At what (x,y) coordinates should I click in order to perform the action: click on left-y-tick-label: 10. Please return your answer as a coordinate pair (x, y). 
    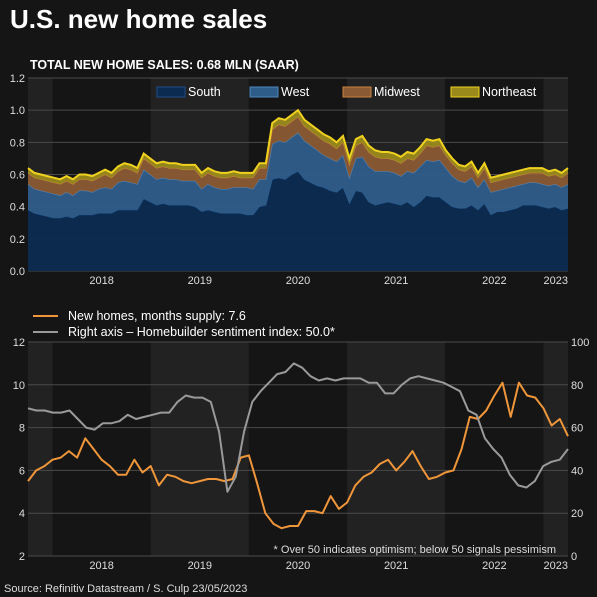
    Looking at the image, I should click on (19, 386).